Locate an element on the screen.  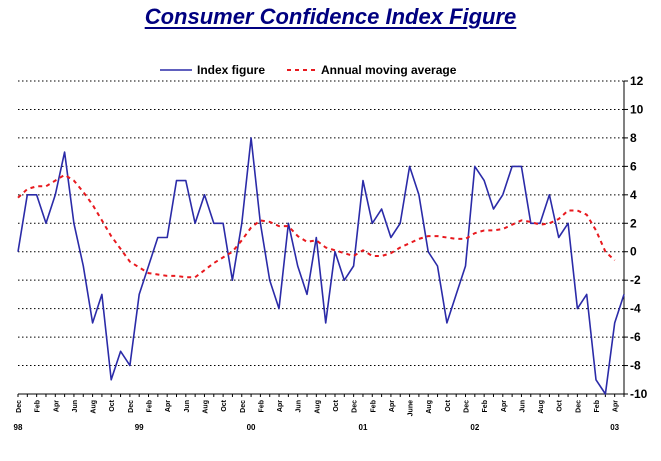
y-tick-label: 6 is located at coordinates (633, 166).